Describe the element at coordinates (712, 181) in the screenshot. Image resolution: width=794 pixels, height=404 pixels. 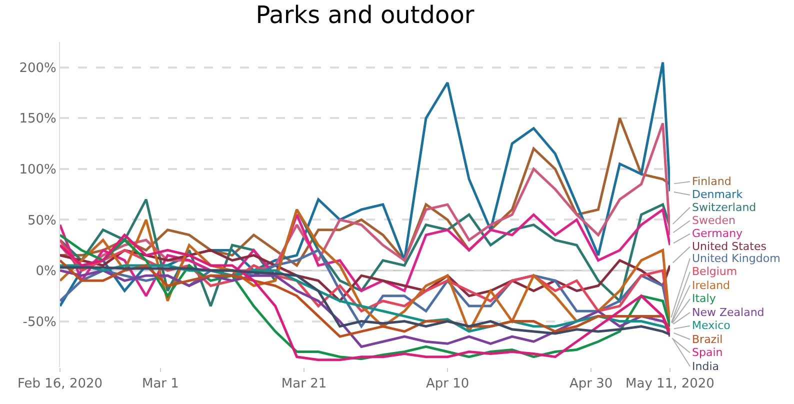
I see `text: Finland` at that location.